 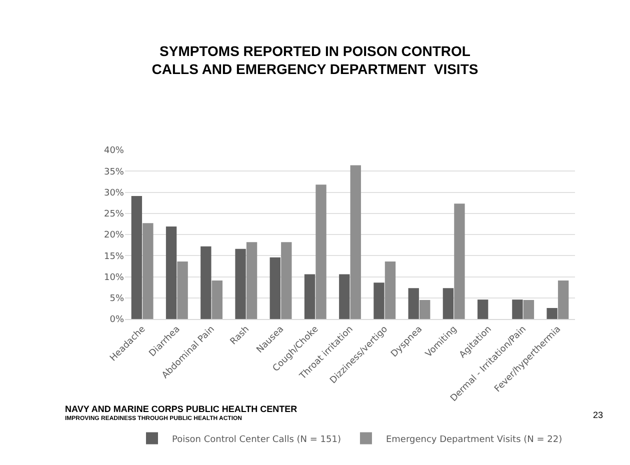 I want to click on text: NAVY AND MARINE CORPS PUBLIC HEALTH CENTER, so click(x=181, y=409).